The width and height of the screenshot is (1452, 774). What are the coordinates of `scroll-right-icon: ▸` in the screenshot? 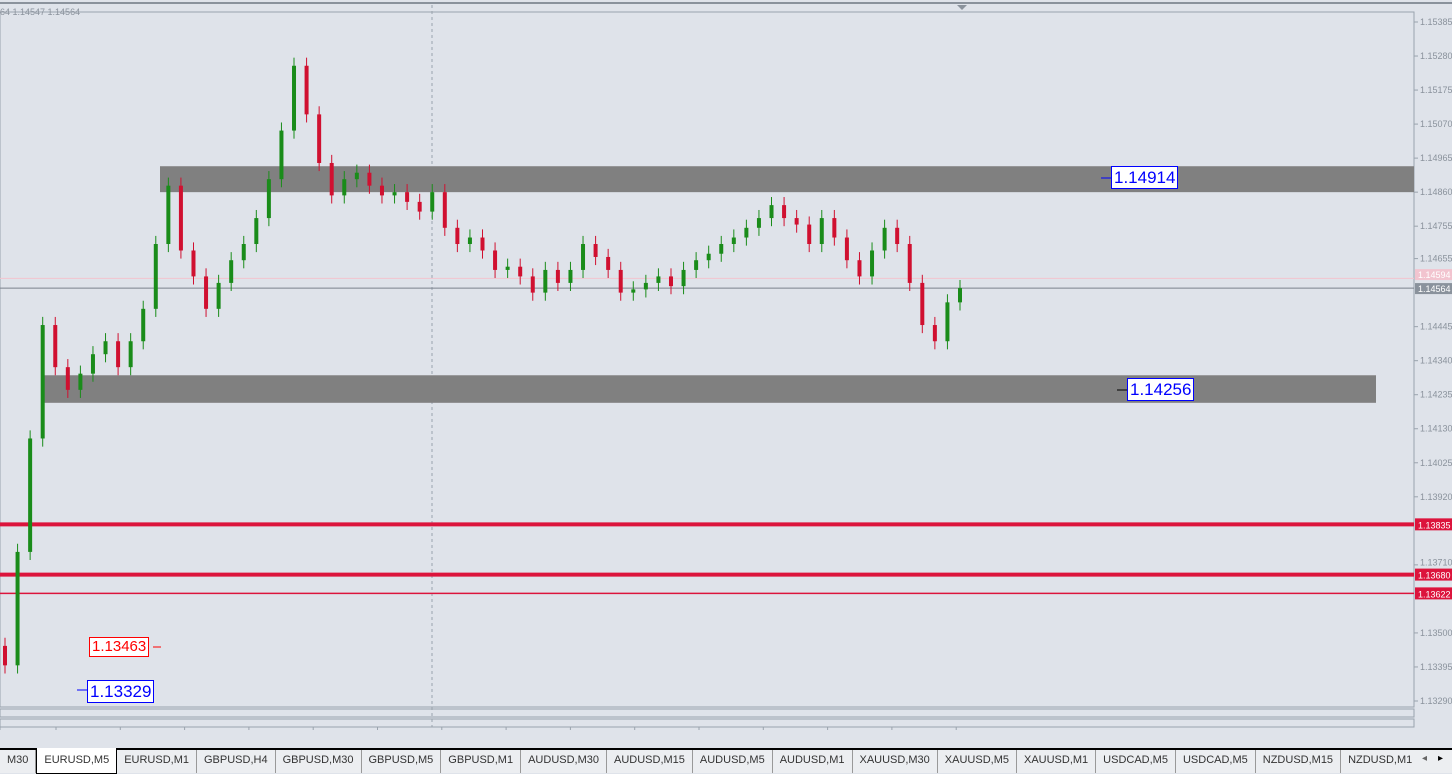 It's located at (1441, 758).